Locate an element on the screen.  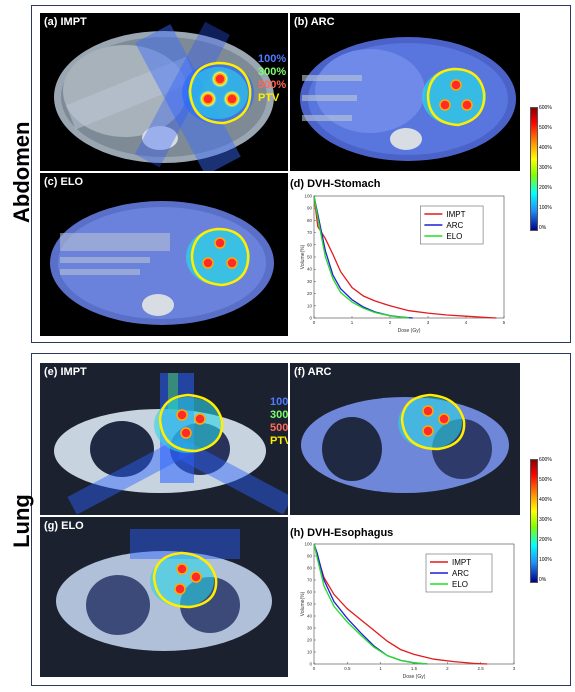
lung-ct-image-g is located at coordinates (164, 597).